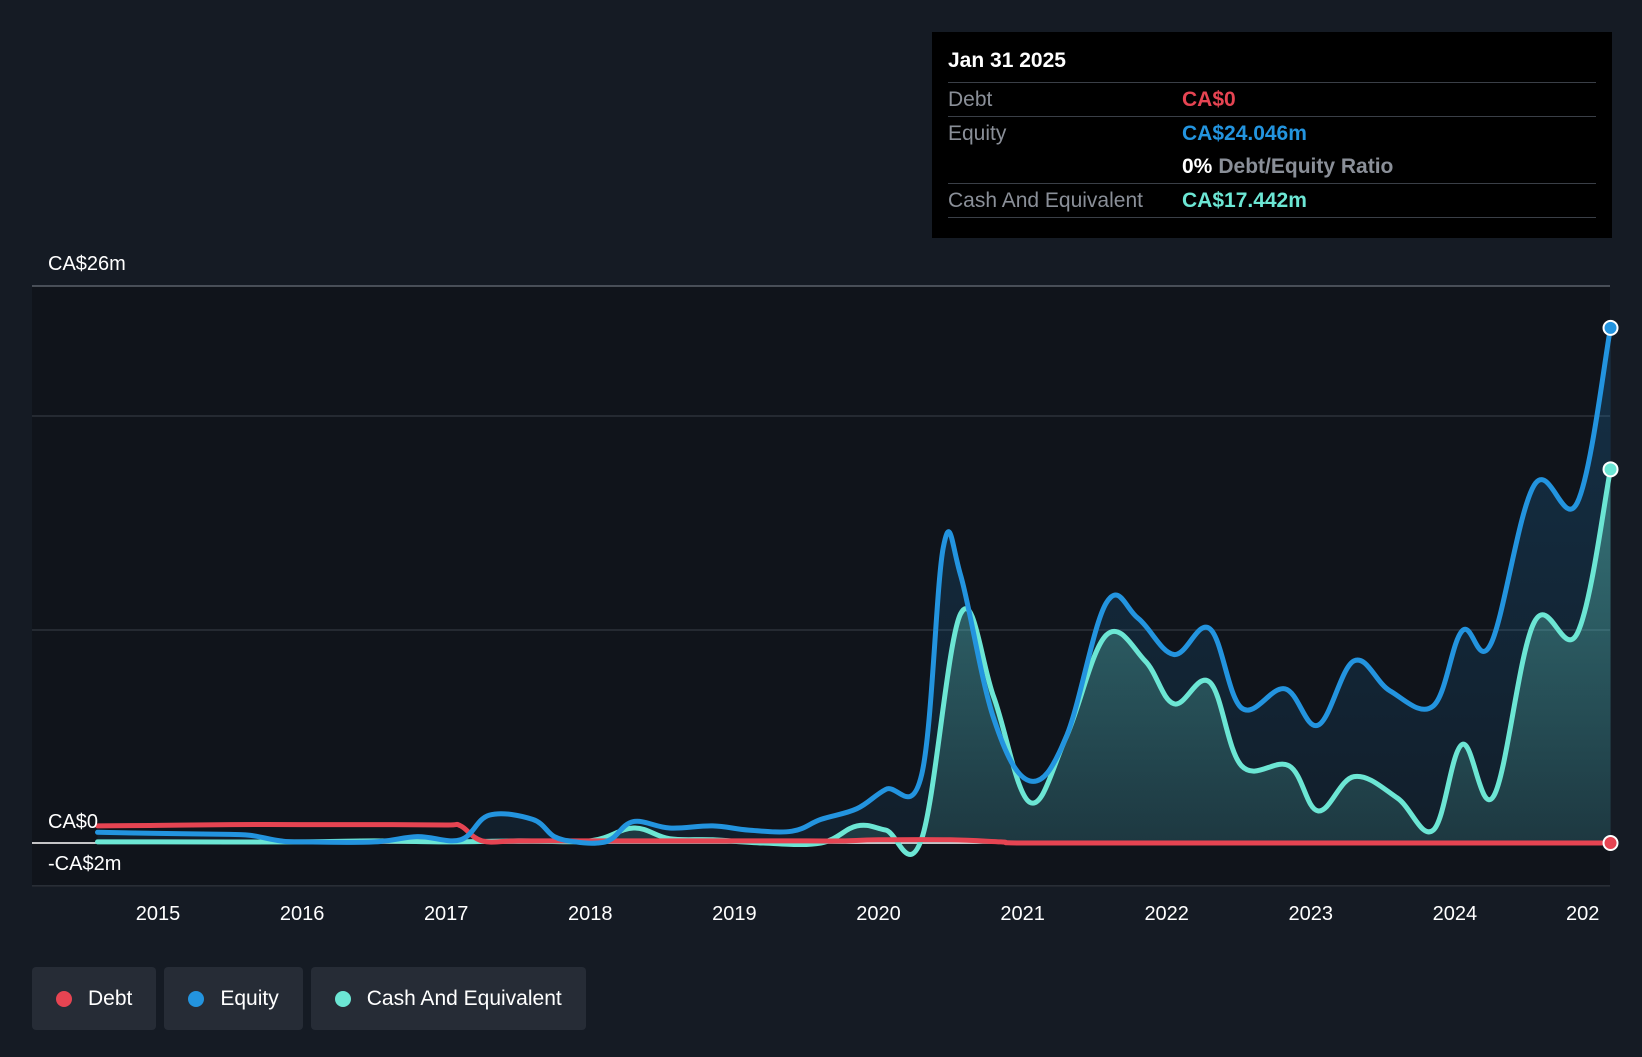  Describe the element at coordinates (158, 914) in the screenshot. I see `x-tick-label: 2015` at that location.